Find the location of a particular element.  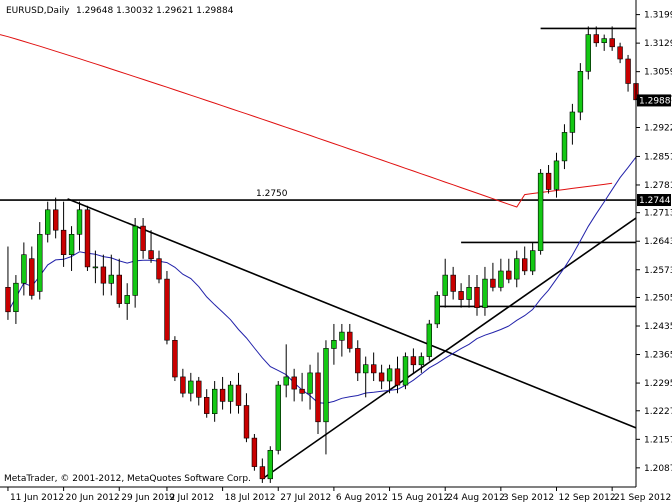

y-tick-label: 1.30590 is located at coordinates (658, 73).